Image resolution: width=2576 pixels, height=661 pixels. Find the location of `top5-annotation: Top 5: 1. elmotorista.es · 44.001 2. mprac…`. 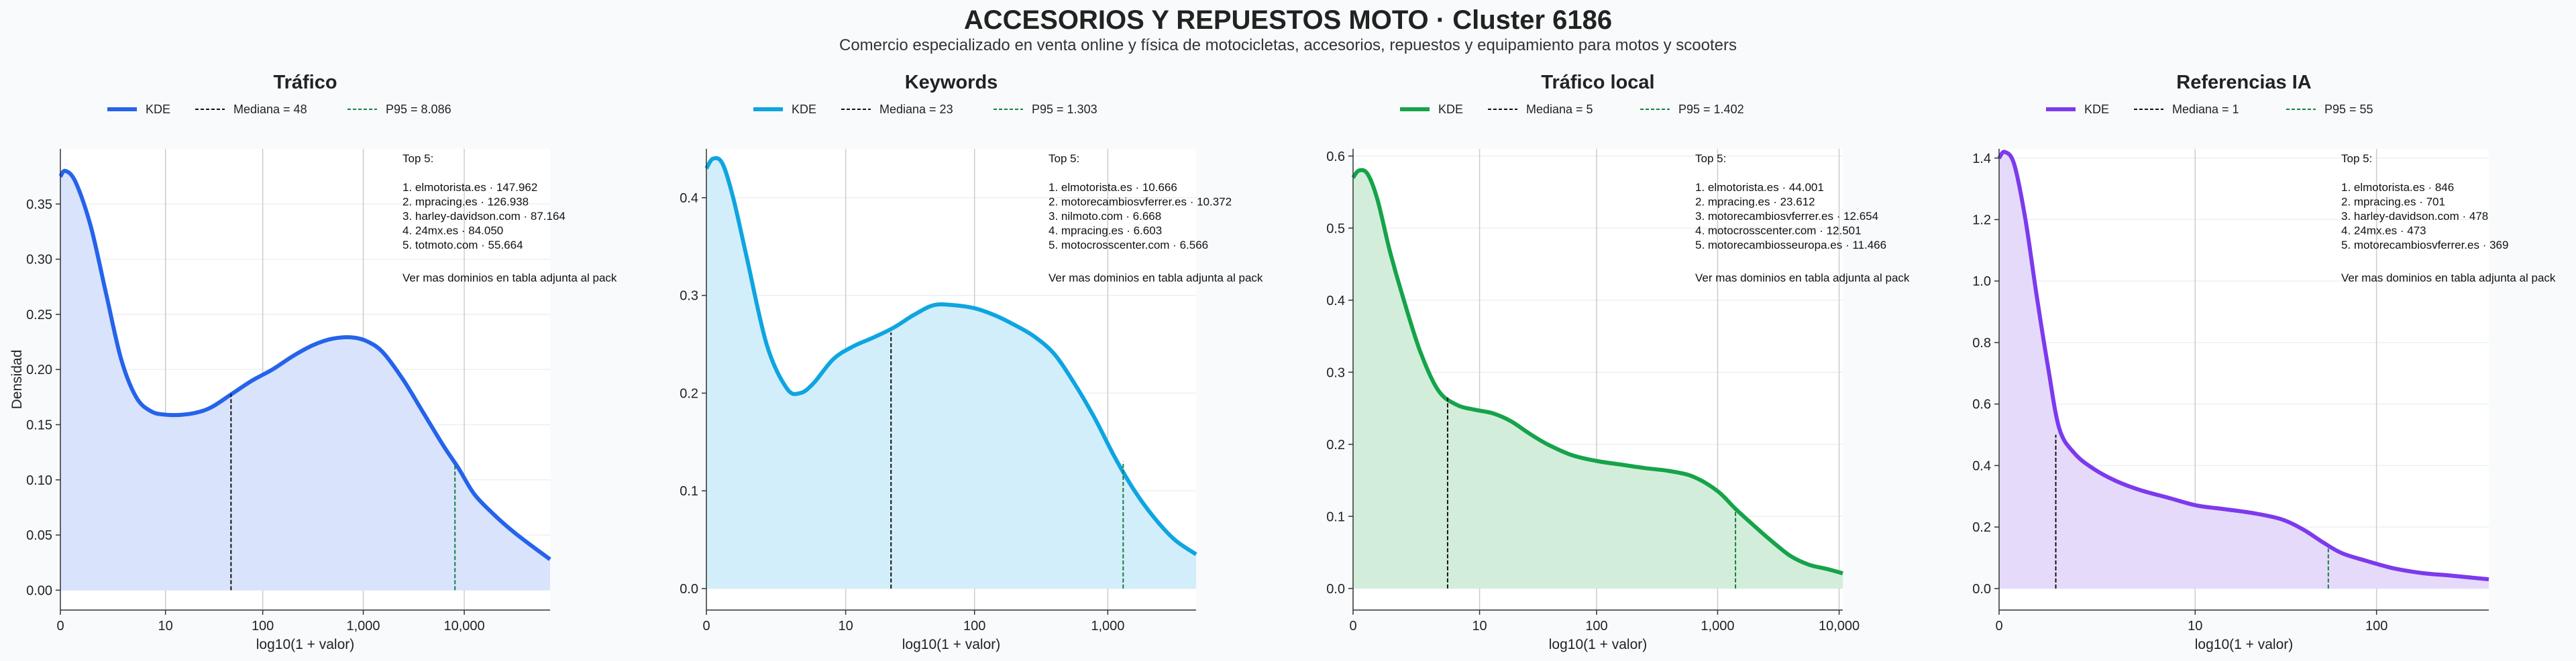

top5-annotation: Top 5: 1. elmotorista.es · 44.001 2. mprac… is located at coordinates (1802, 218).